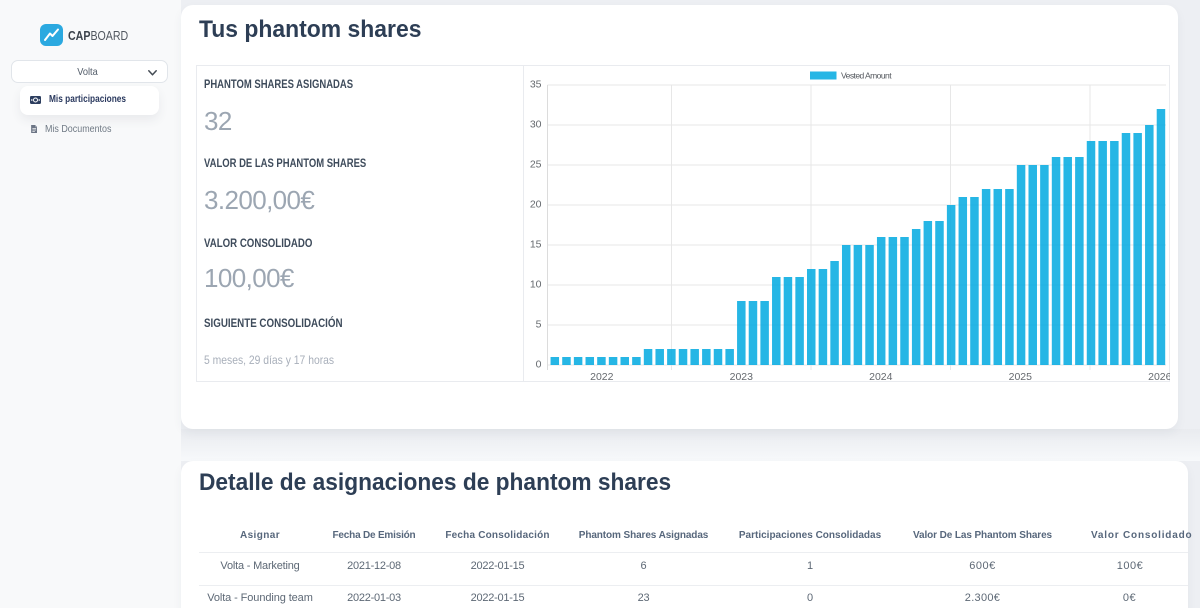  I want to click on svg-text: 2023, so click(742, 376).